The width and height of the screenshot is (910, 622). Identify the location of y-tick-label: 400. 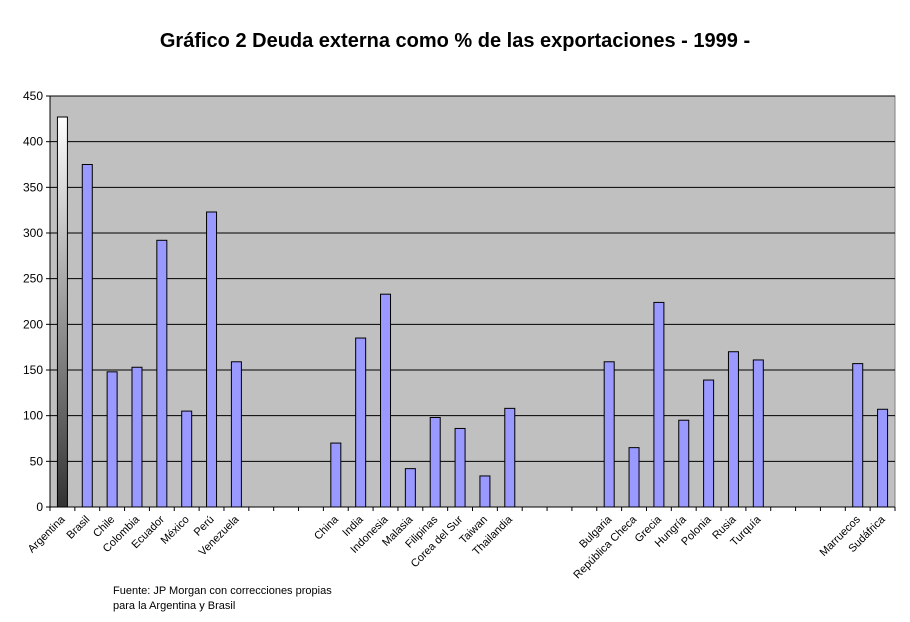
(33, 142).